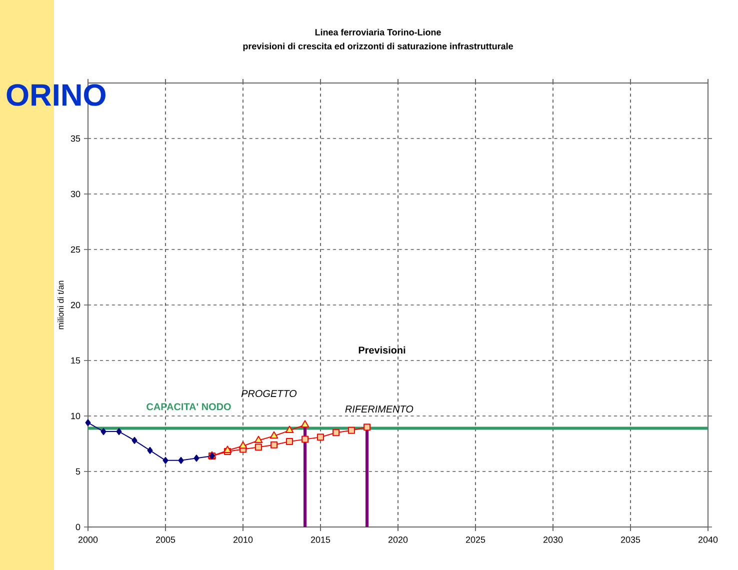  I want to click on x-tick-label: 2015, so click(320, 539).